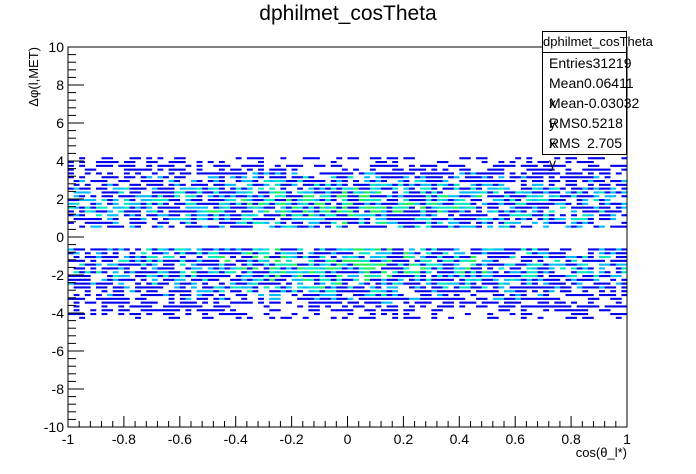 The width and height of the screenshot is (696, 474). I want to click on stats-row: Entries 31219, so click(587, 63).